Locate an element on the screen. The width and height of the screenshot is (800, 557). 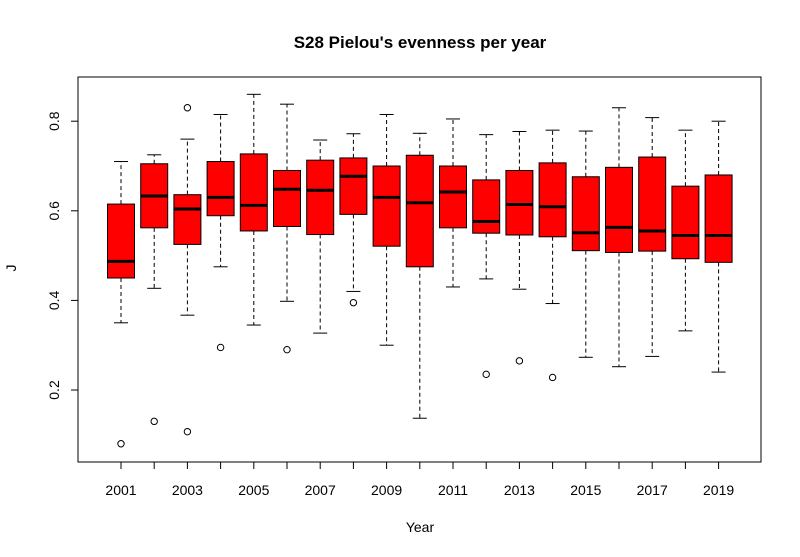
box-2009 is located at coordinates (386, 229).